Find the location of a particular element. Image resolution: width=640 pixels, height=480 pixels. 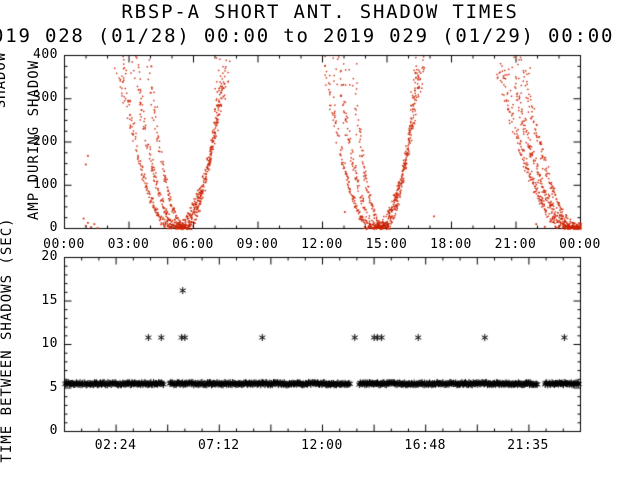

bottom-y-tick-label: 10 is located at coordinates (49, 343).